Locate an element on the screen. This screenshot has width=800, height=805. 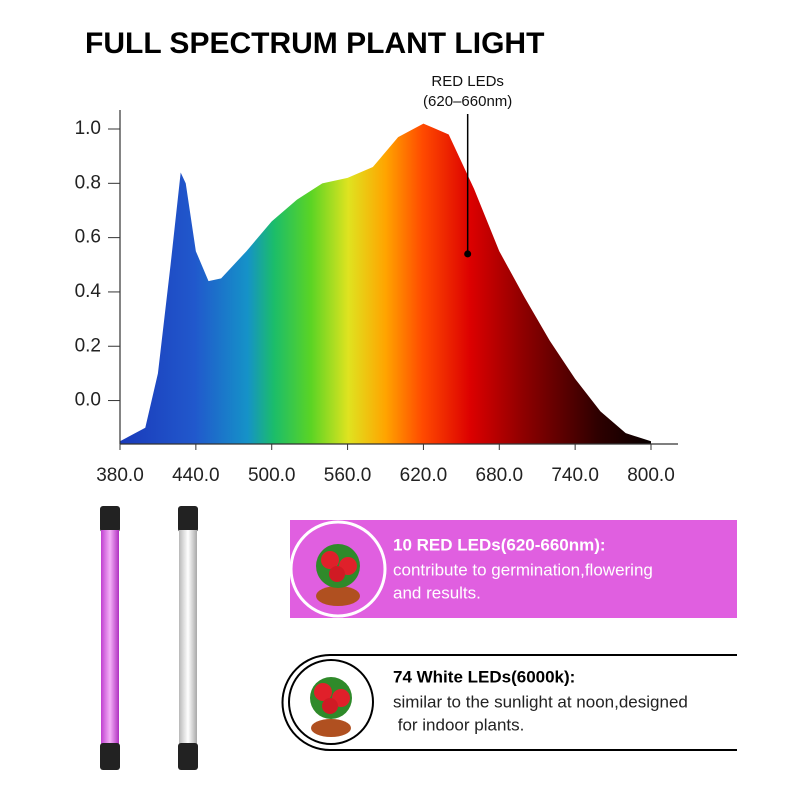
panel-text: and results. is located at coordinates (437, 592).